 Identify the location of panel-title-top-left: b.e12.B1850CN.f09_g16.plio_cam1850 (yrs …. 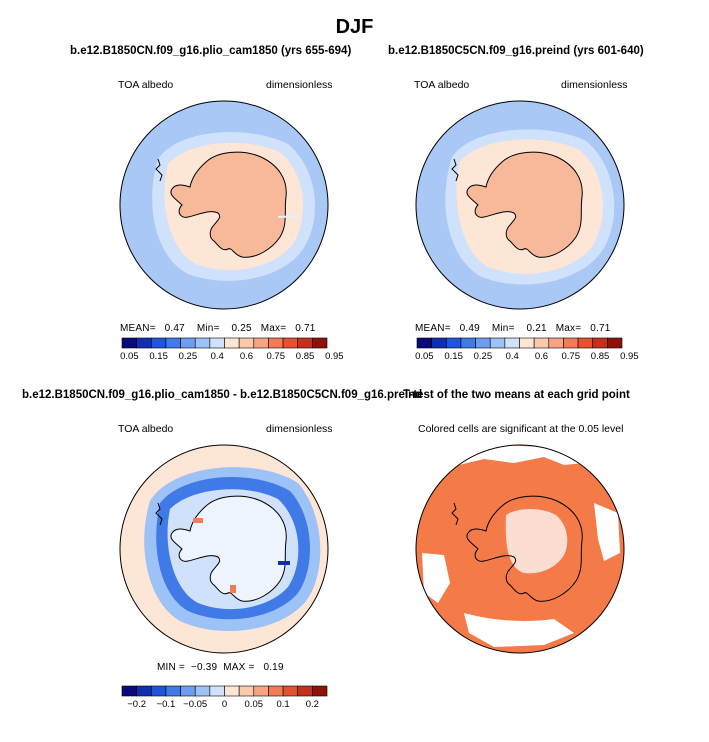
(211, 51).